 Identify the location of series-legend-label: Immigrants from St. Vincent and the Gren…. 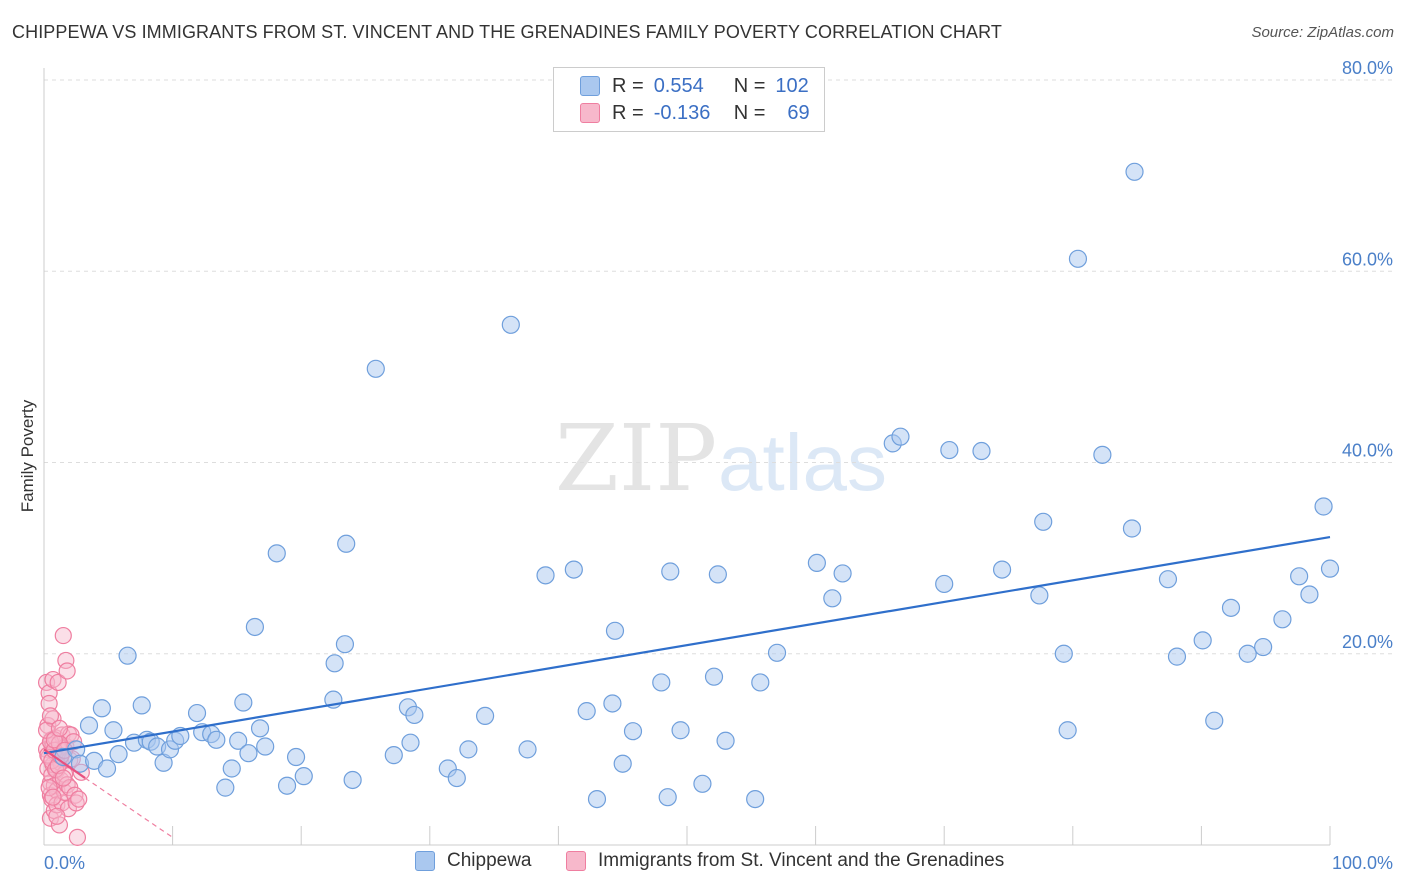
(801, 860).